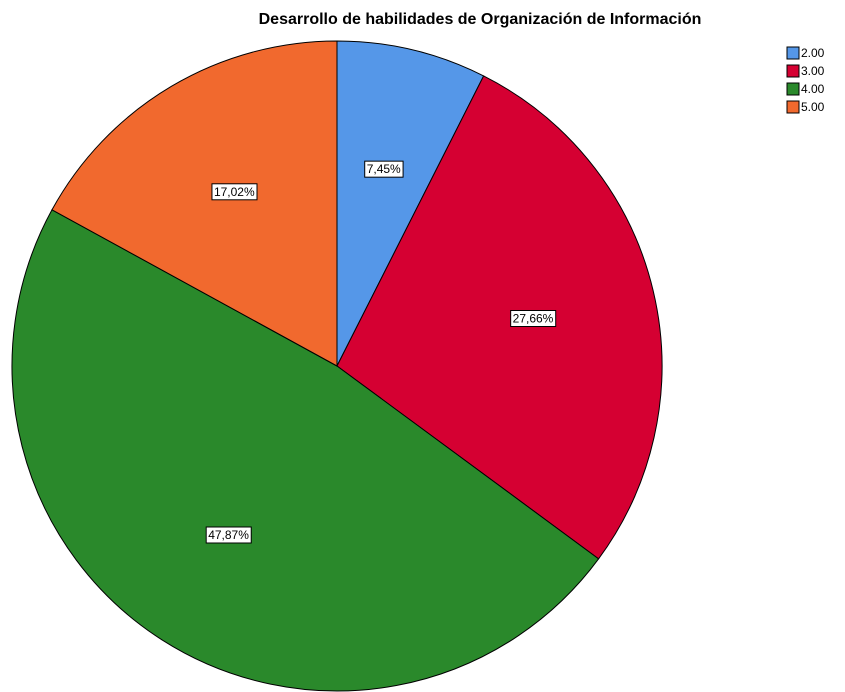  I want to click on data-label: 17,02%, so click(234, 192).